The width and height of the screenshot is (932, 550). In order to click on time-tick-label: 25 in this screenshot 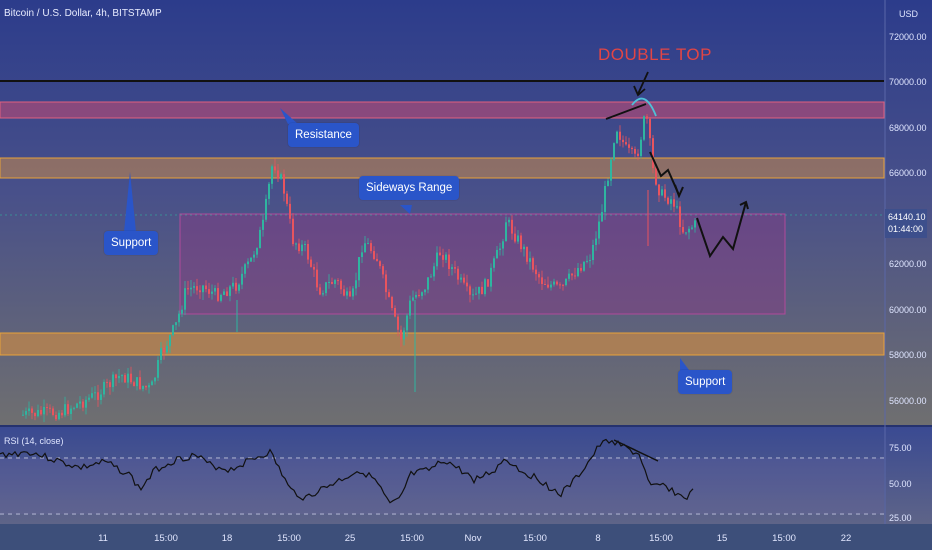, I will do `click(350, 538)`.